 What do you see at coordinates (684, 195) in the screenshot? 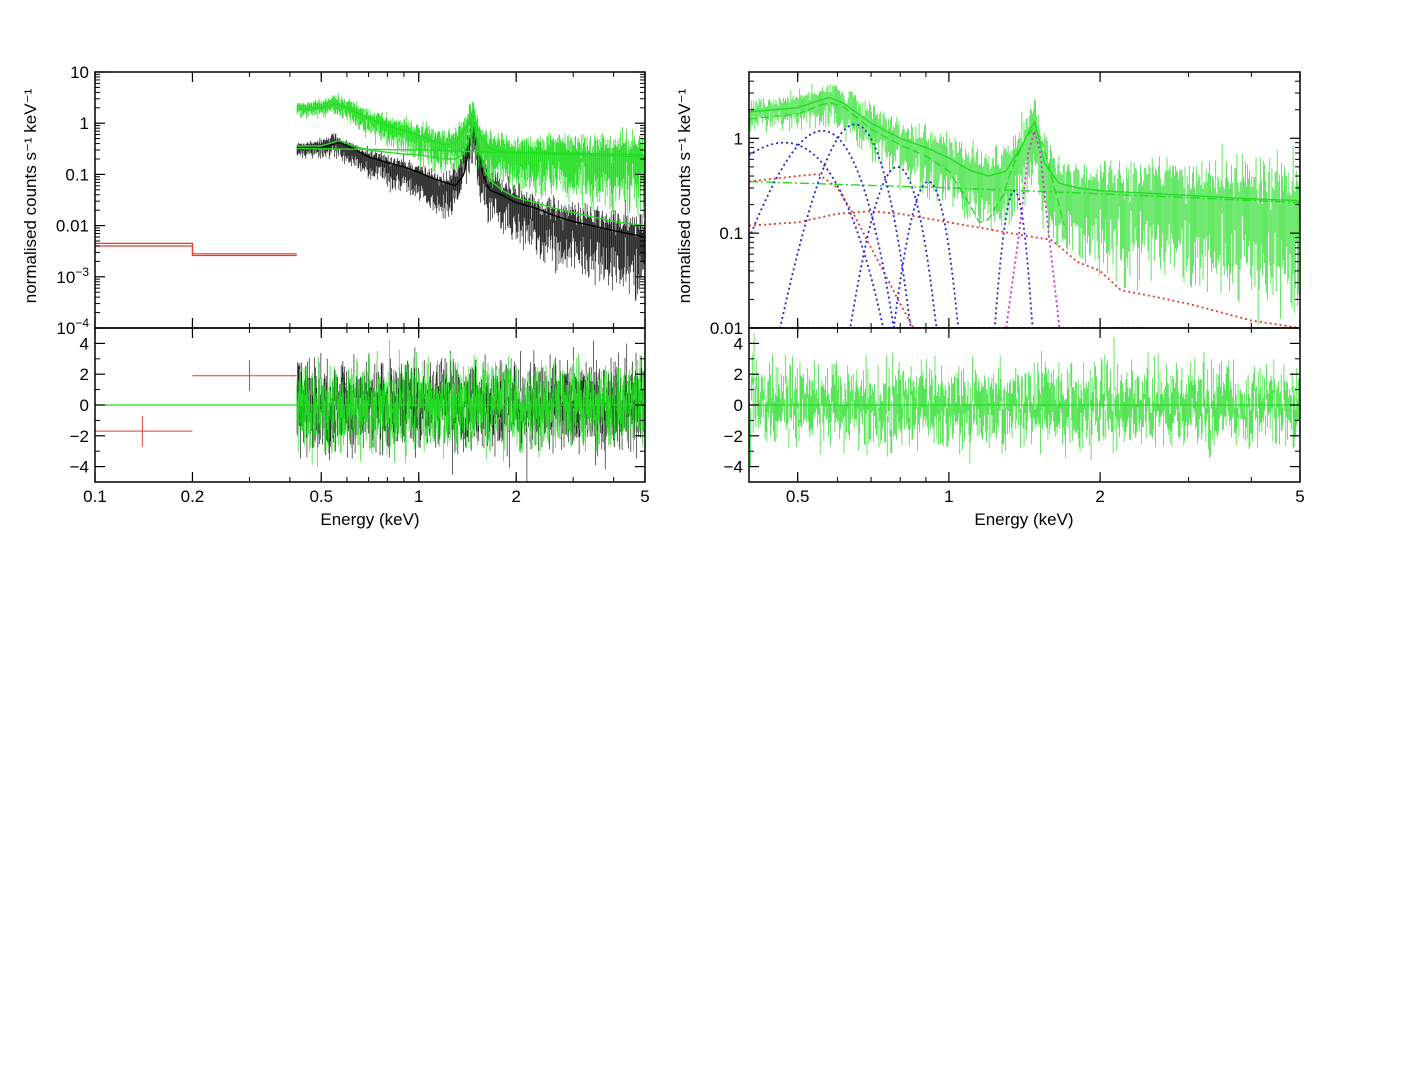
I see `right-y-axis-title: normalised counts s⁻¹ keV⁻¹` at bounding box center [684, 195].